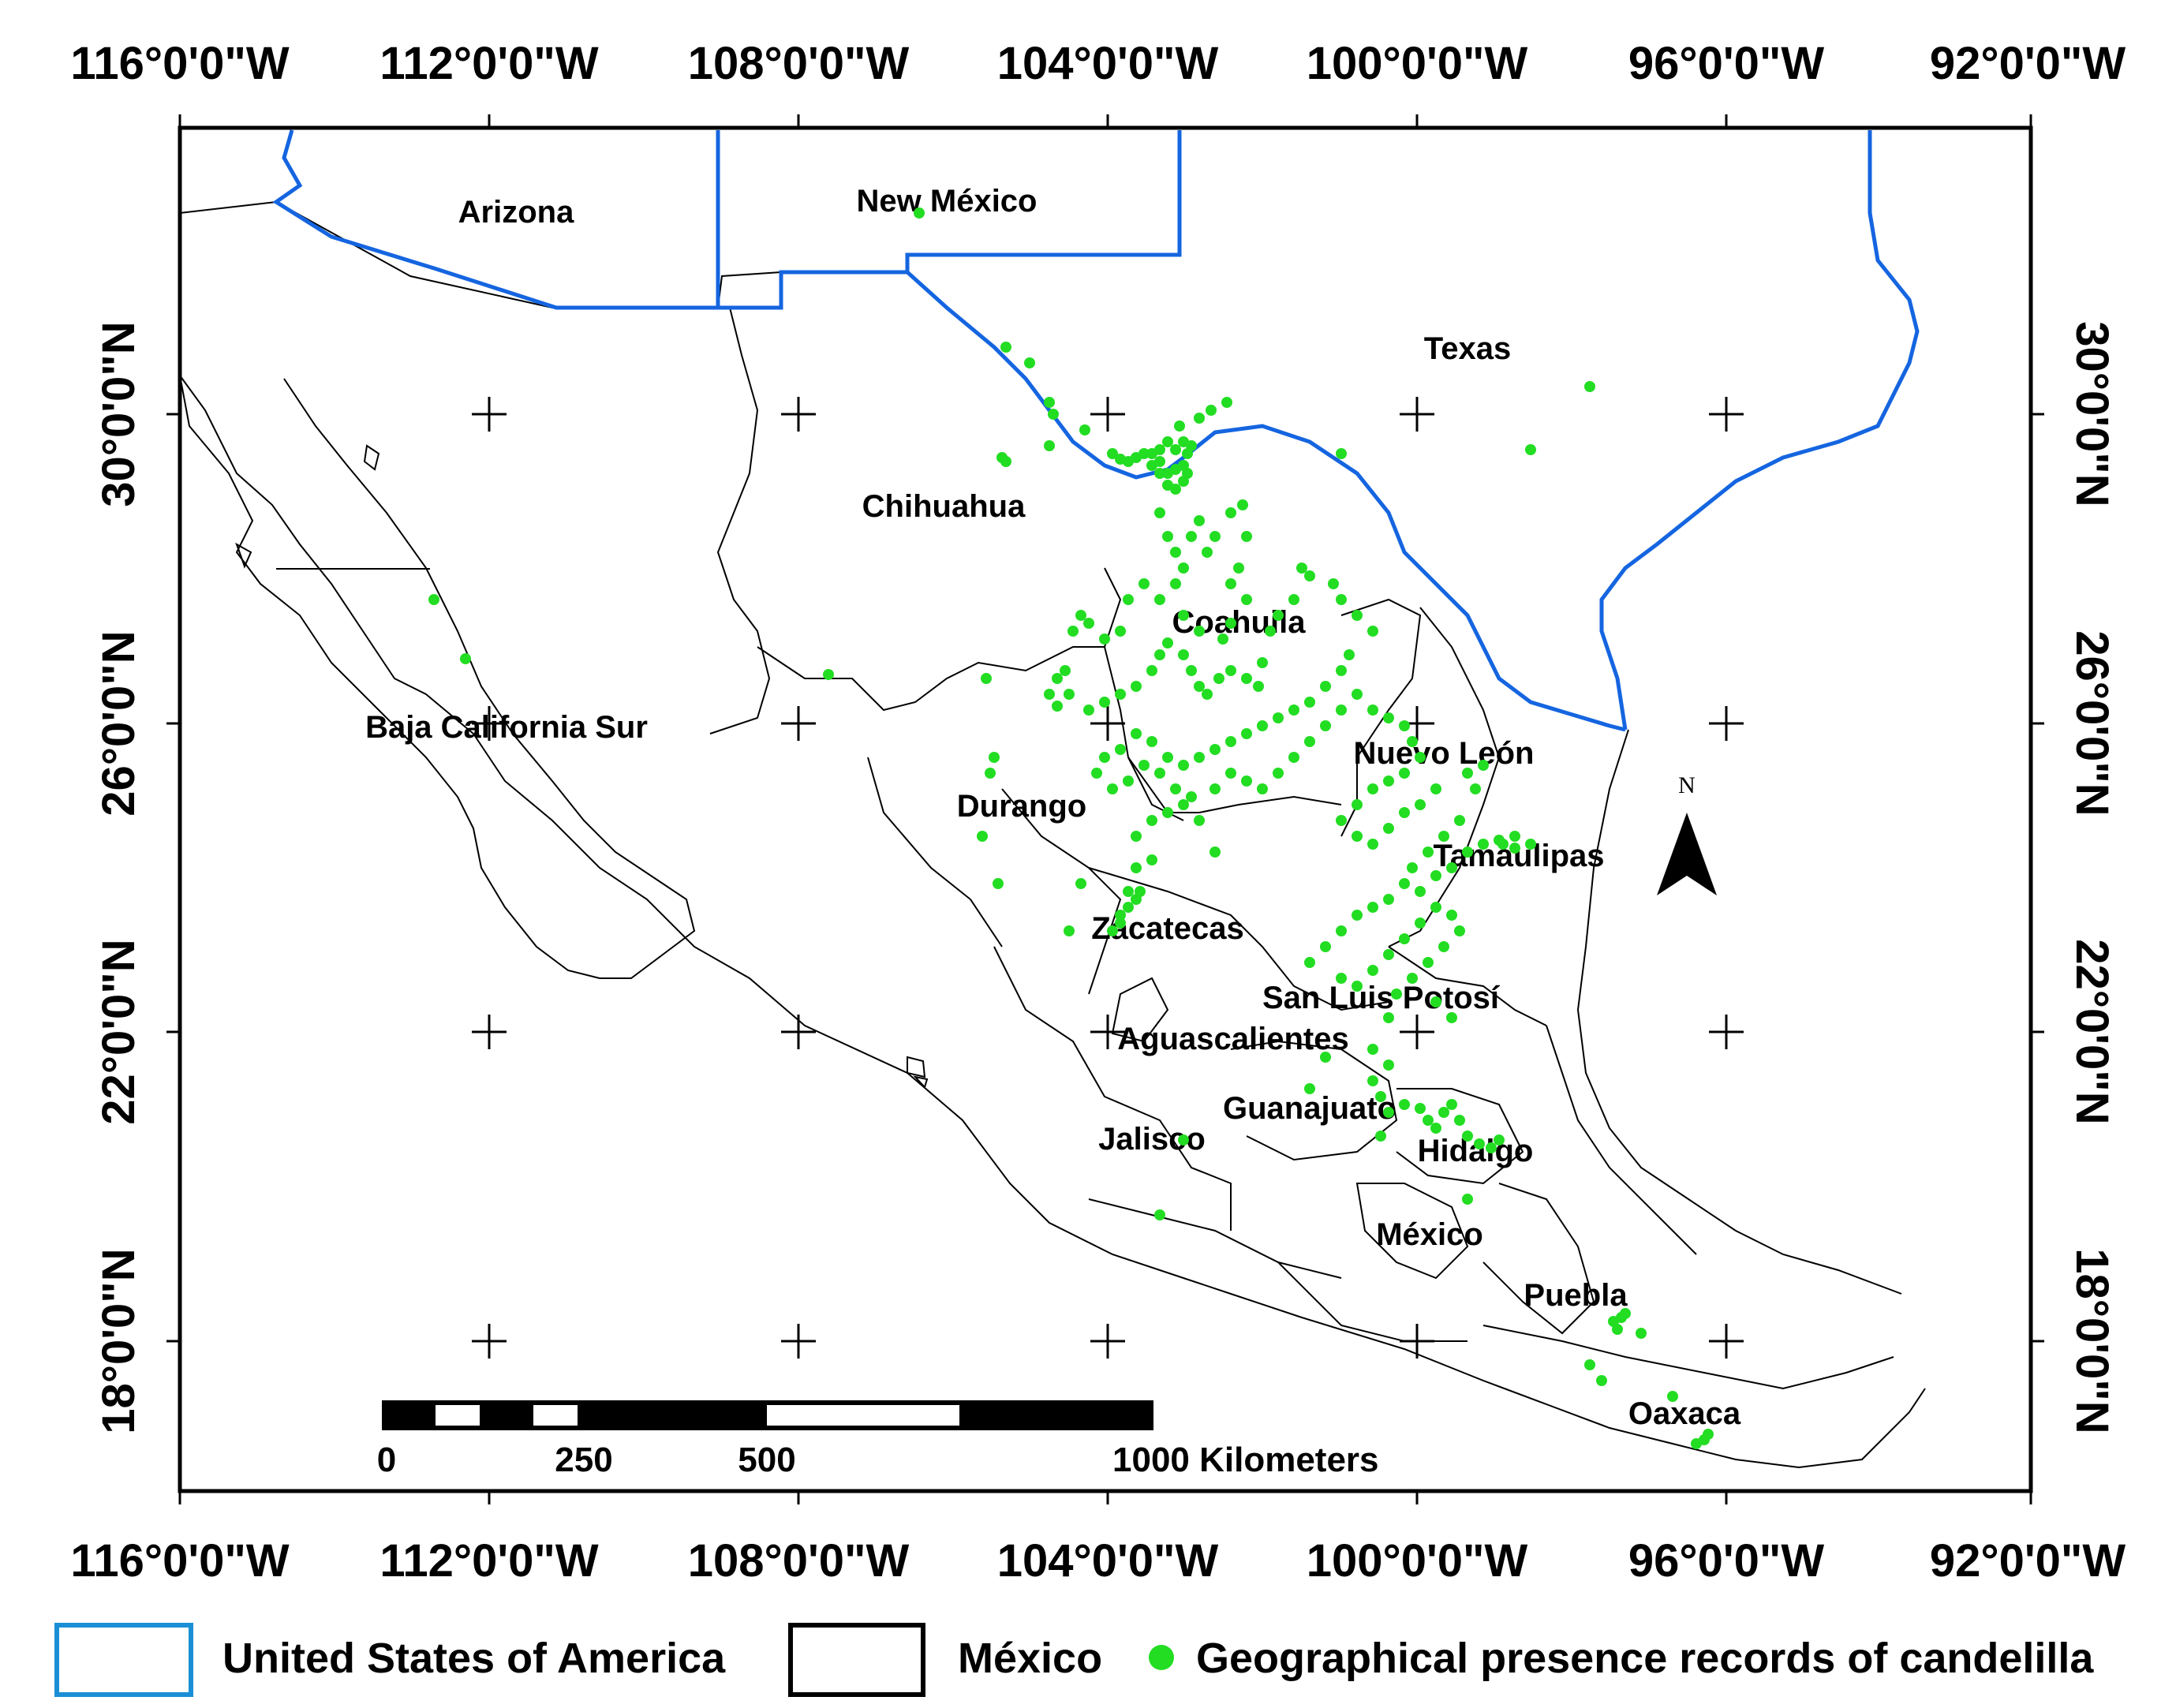 This screenshot has height=1708, width=2176. Describe the element at coordinates (857, 1660) in the screenshot. I see `legend-swatch-mexico` at that location.